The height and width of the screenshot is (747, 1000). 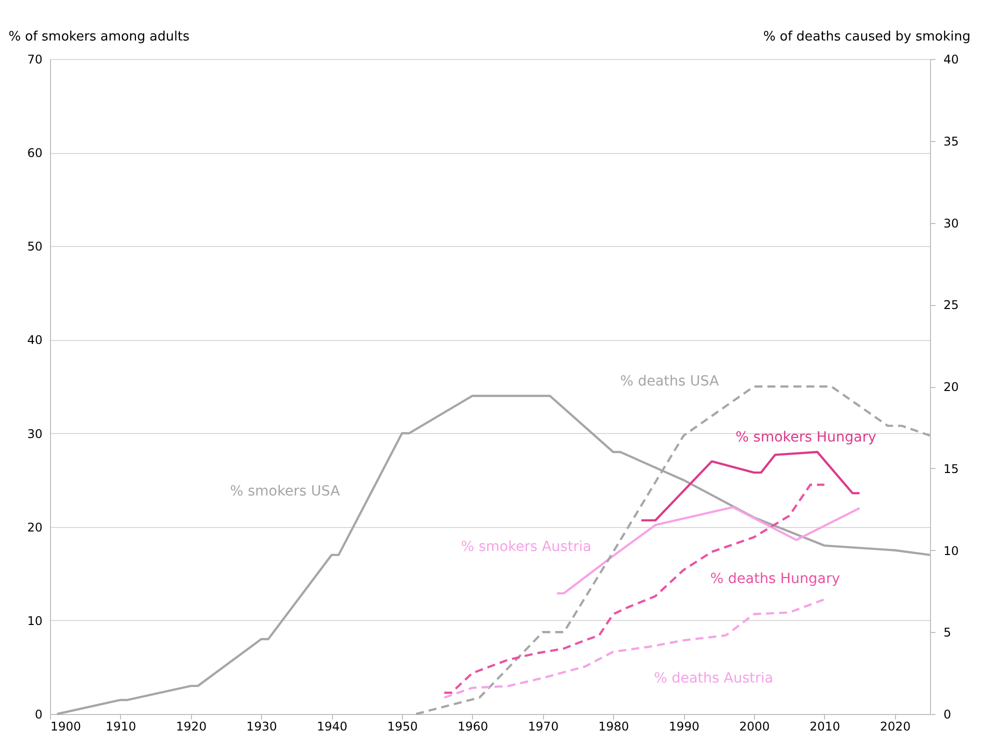 What do you see at coordinates (34, 59) in the screenshot?
I see `y-tick-label: 70` at bounding box center [34, 59].